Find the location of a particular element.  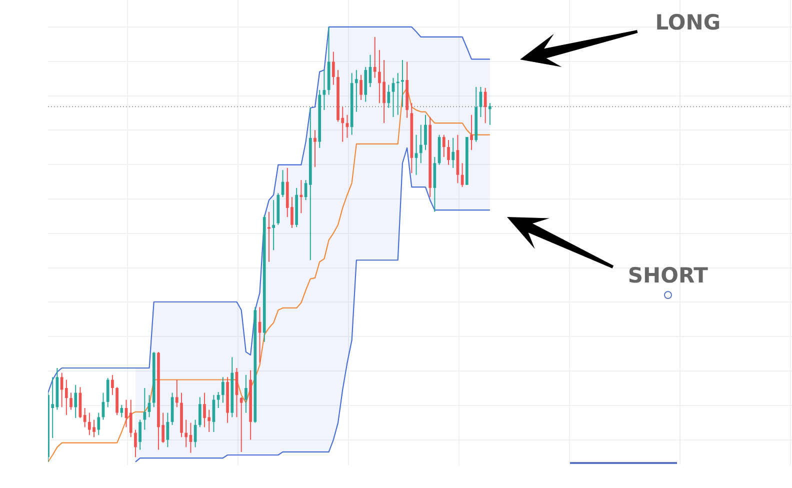

text: LONG is located at coordinates (688, 22).